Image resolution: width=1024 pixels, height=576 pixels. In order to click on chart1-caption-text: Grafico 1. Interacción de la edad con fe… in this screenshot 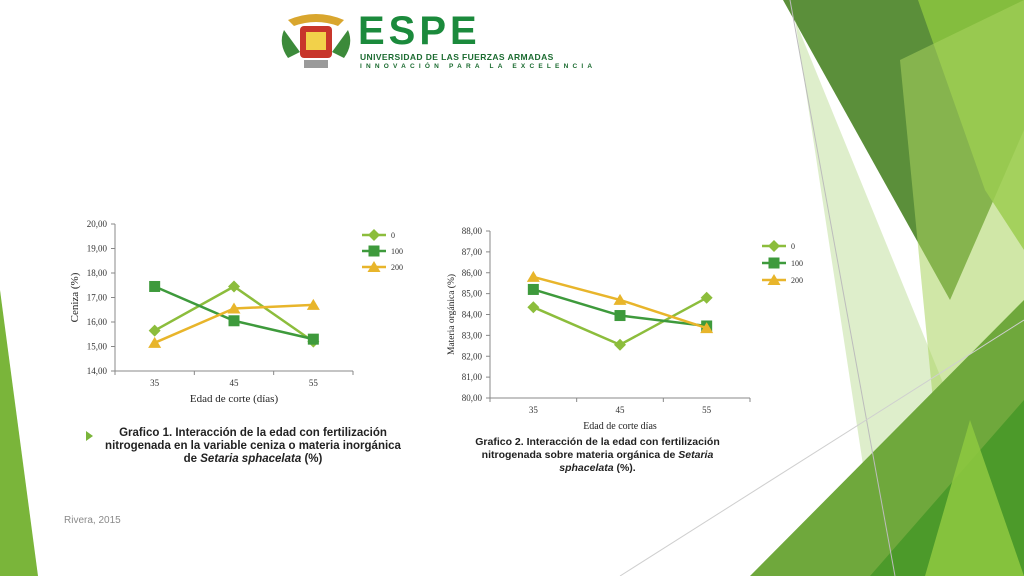, I will do `click(253, 446)`.